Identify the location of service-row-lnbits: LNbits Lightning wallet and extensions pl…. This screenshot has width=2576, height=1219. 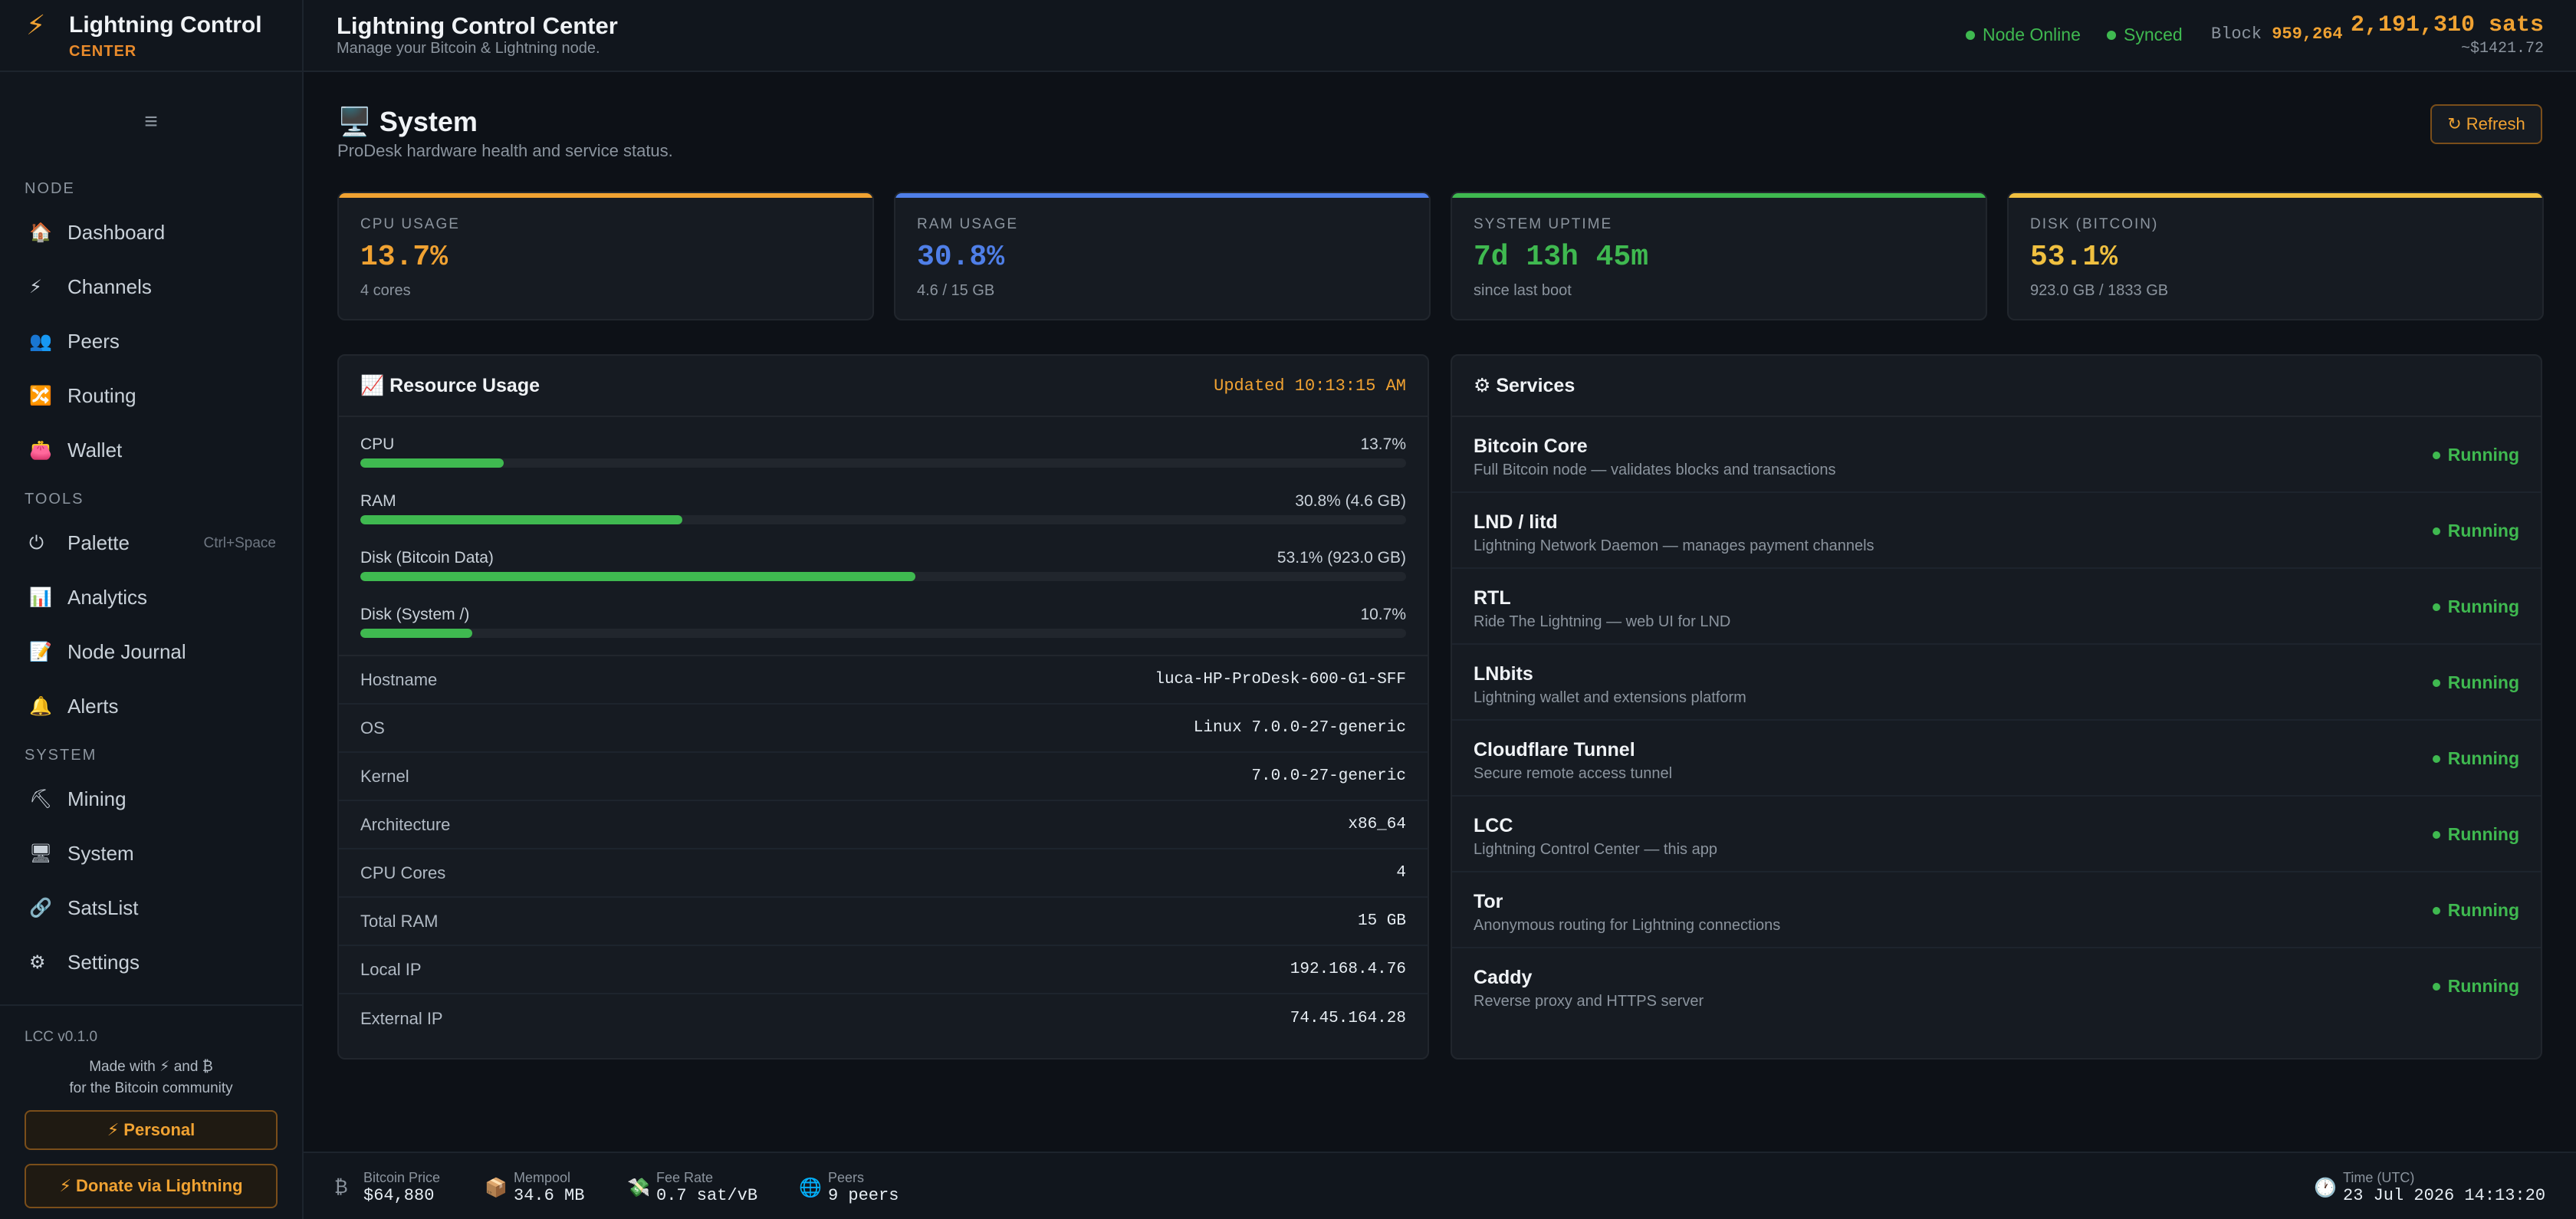
(1996, 683).